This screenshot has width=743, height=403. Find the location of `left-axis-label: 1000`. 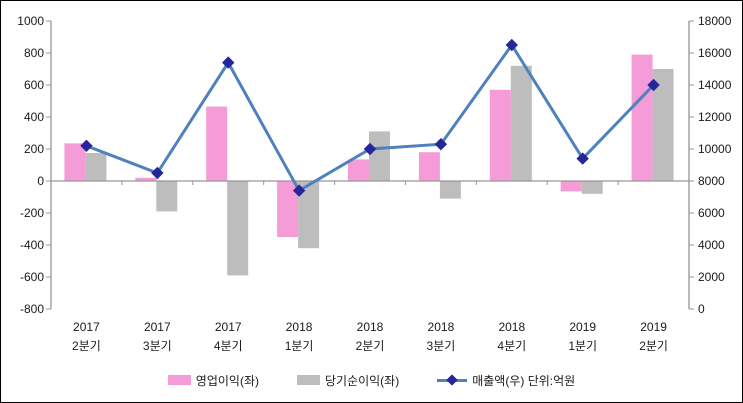

left-axis-label: 1000 is located at coordinates (30, 21).